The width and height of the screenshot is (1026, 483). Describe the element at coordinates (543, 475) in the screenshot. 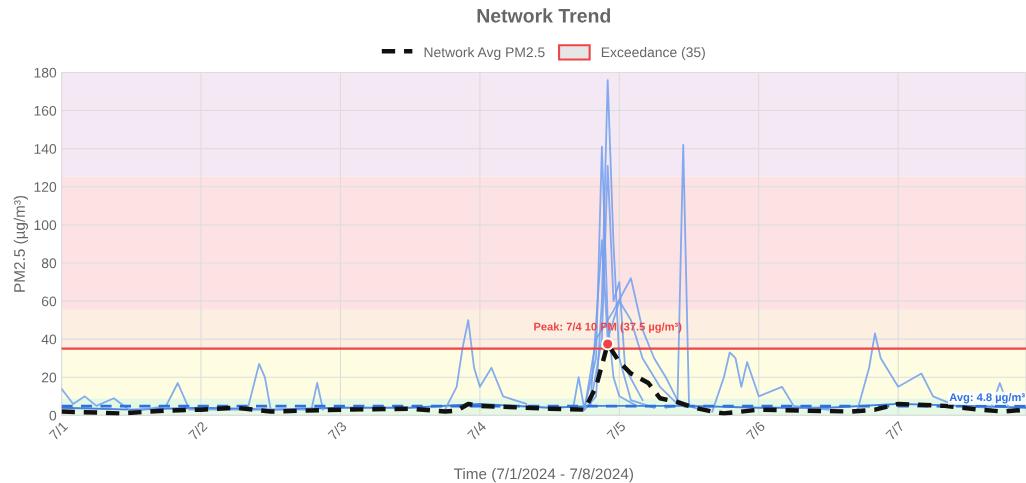

I see `x-axis-title: Time (7/1/2024 - 7/8/2024)` at that location.